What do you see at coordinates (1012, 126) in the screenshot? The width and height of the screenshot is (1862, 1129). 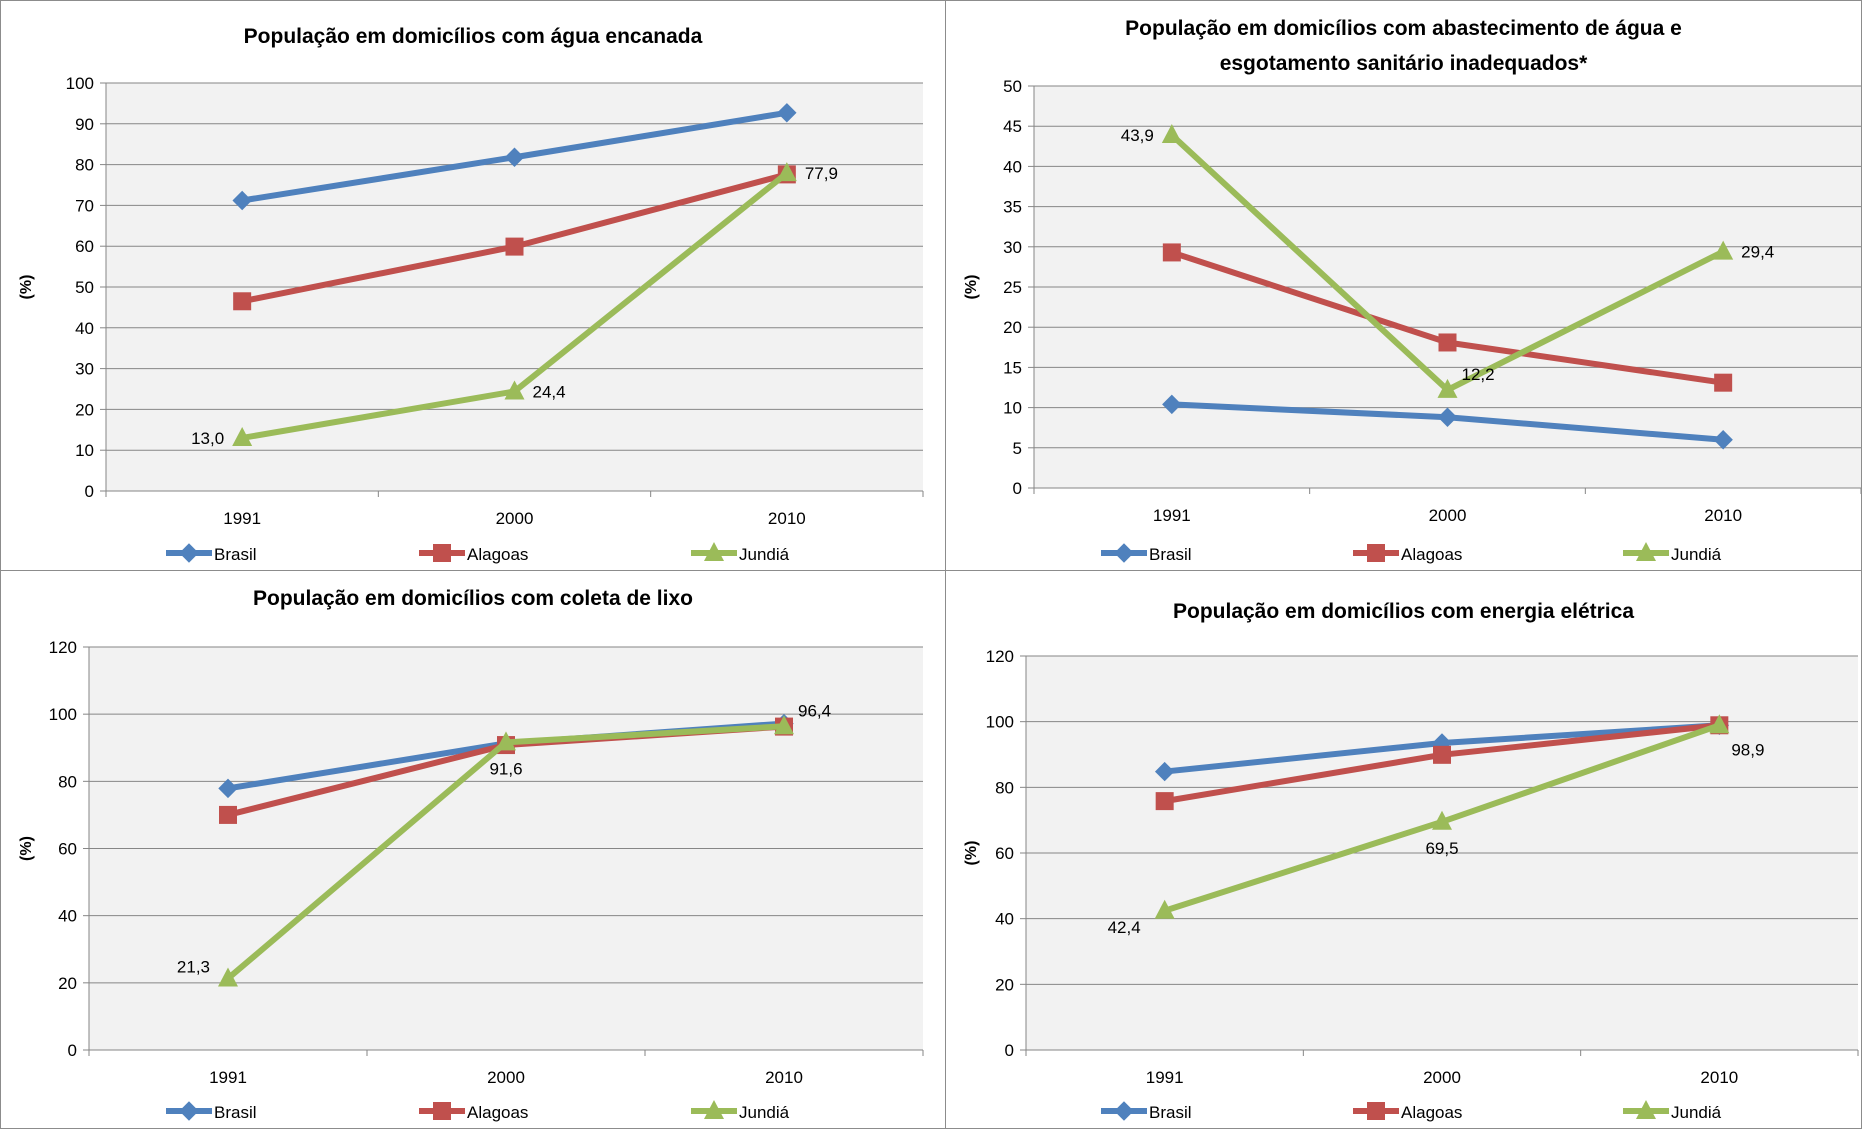 I see `y-tick-label: 45` at bounding box center [1012, 126].